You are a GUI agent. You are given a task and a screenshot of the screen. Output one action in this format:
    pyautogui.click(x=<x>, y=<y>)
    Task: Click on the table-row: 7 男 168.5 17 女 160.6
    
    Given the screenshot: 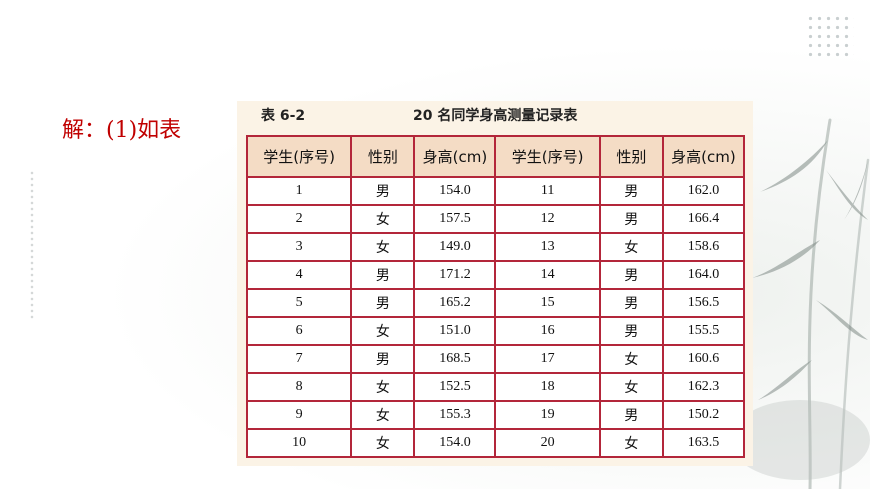 What is the action you would take?
    pyautogui.click(x=495, y=359)
    